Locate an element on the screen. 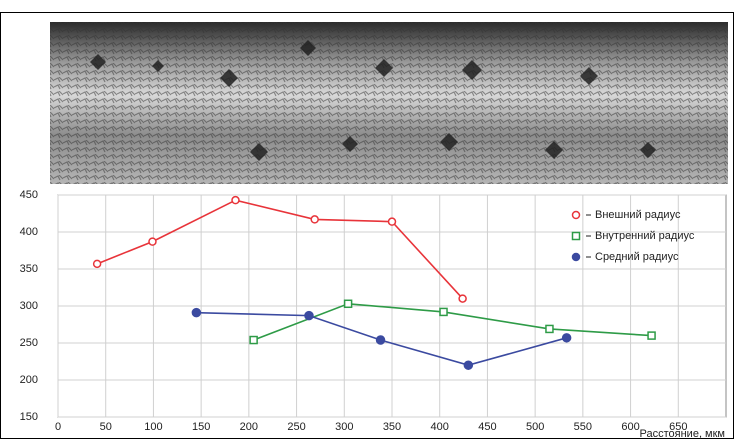 Image resolution: width=734 pixels, height=444 pixels. x-tick-label: 450 is located at coordinates (487, 427).